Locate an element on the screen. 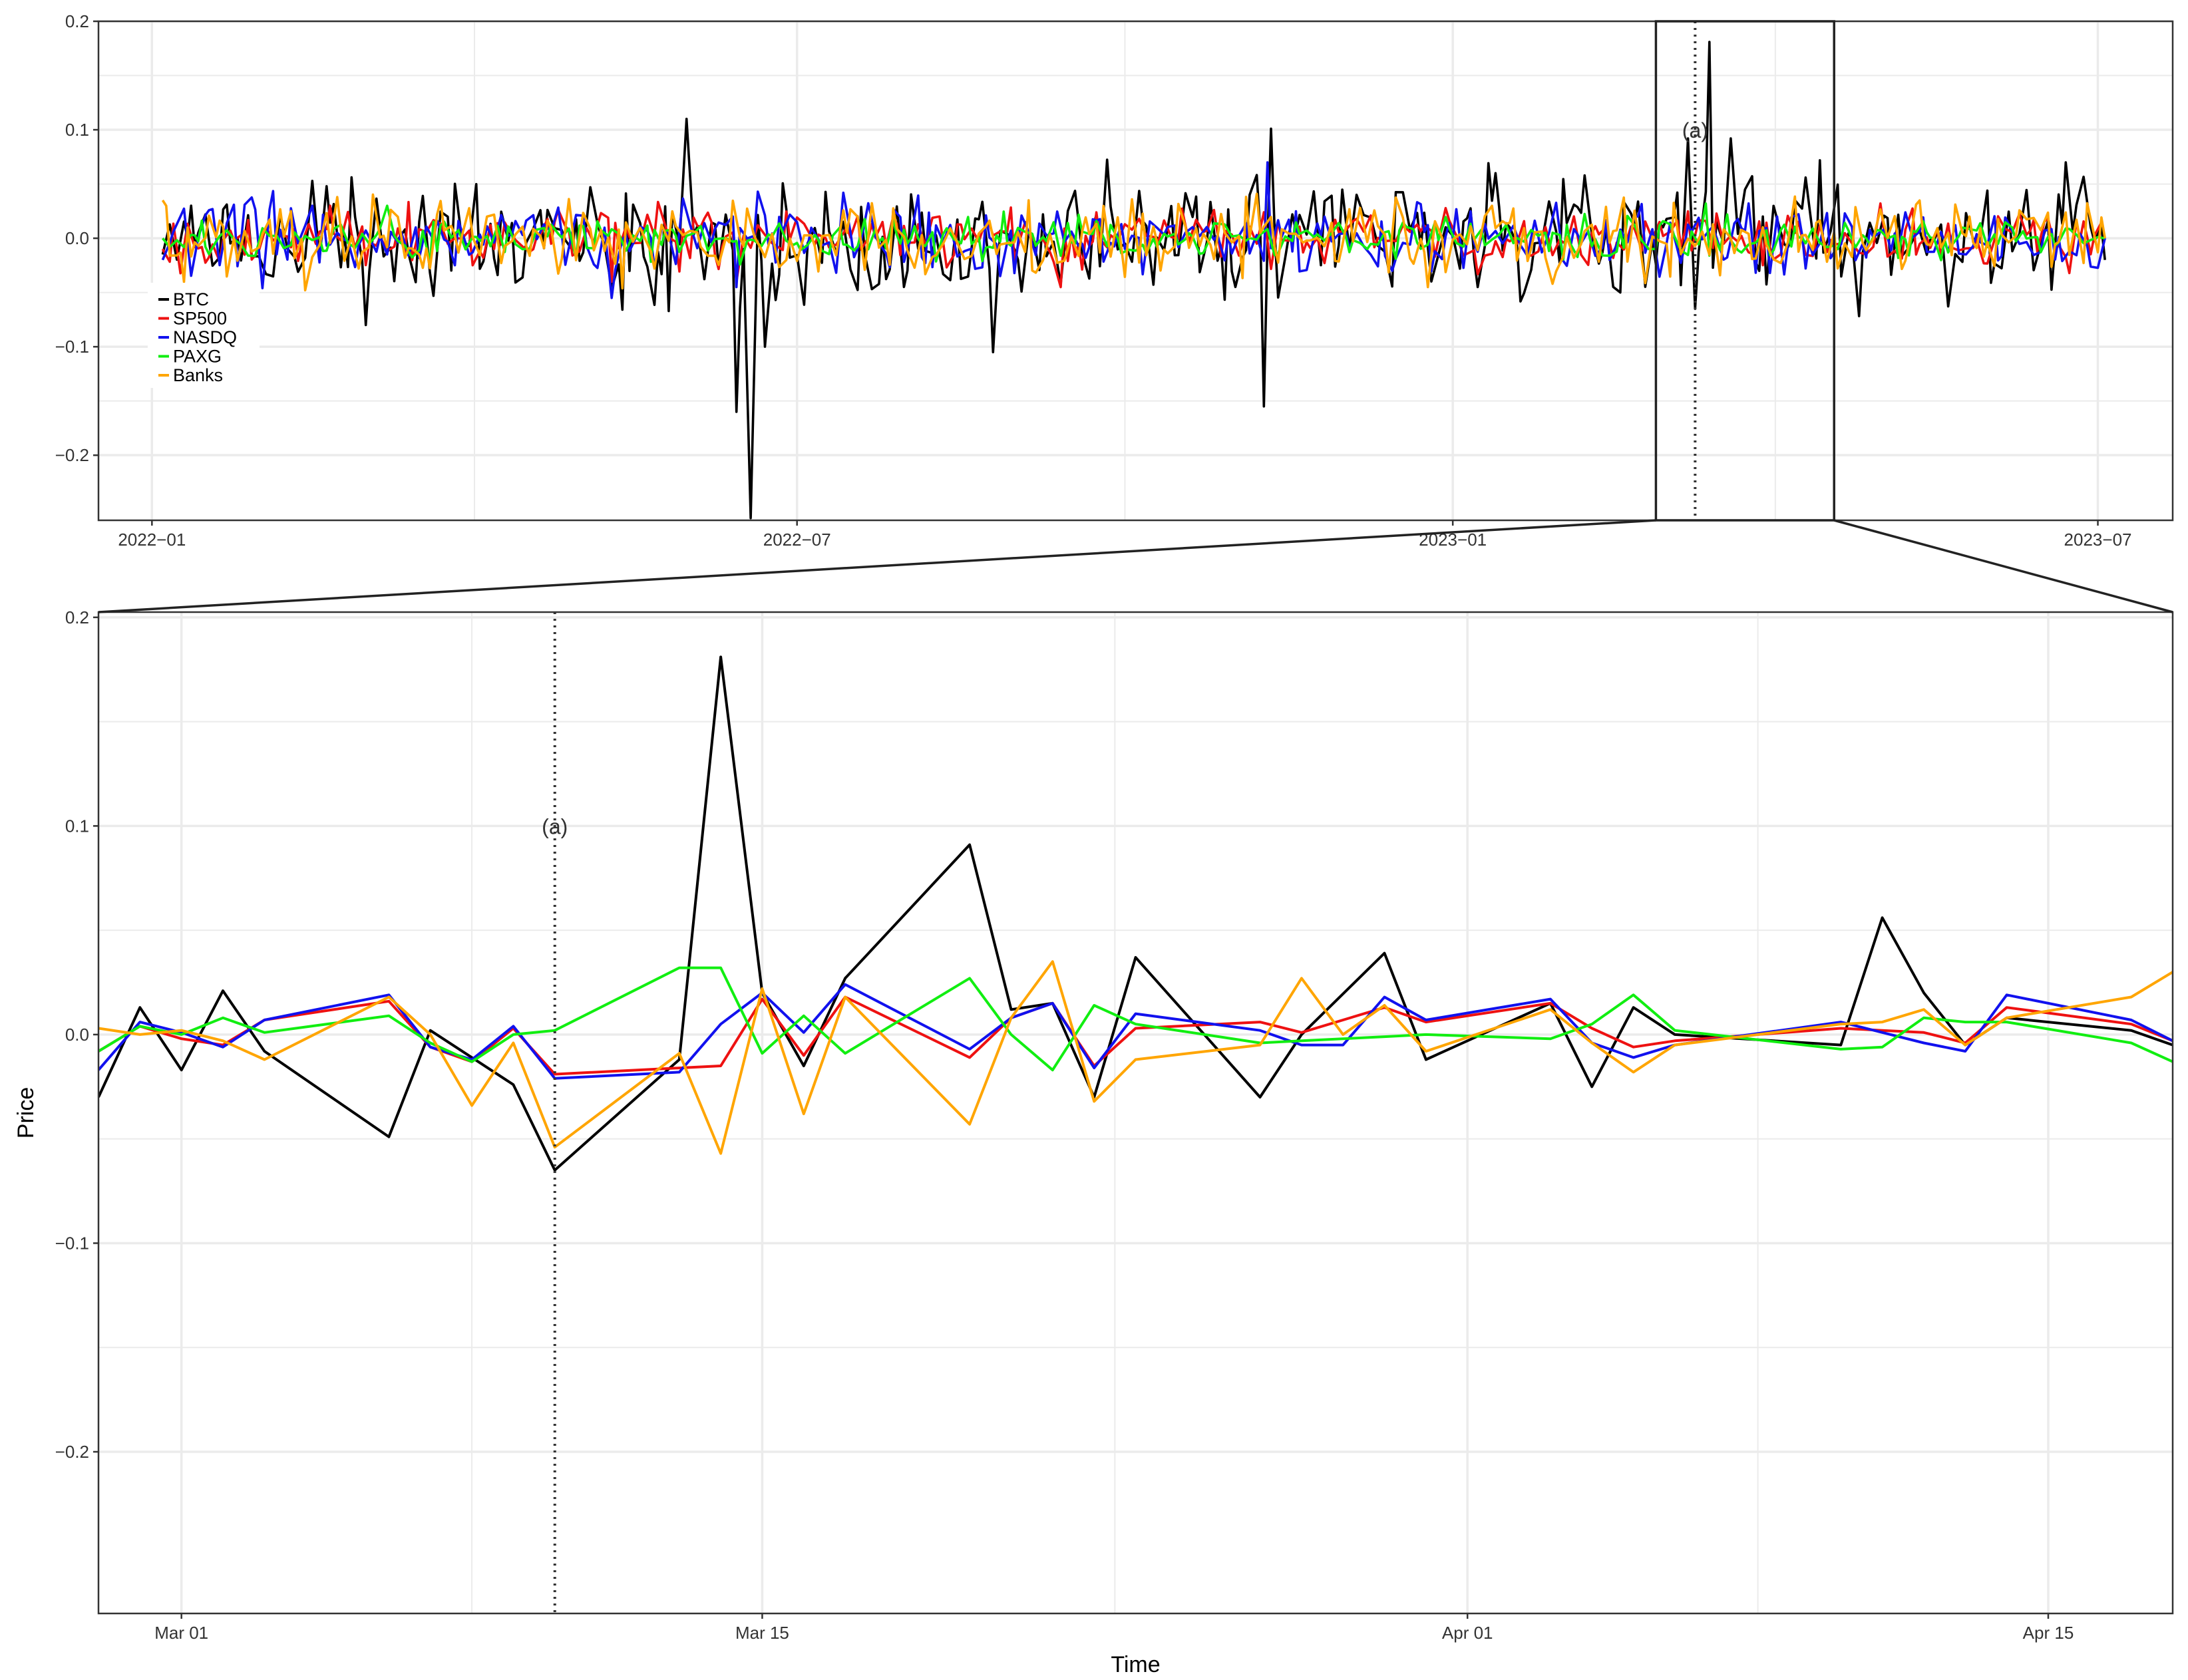 The width and height of the screenshot is (2188, 1680). legend-label-btc: BTC is located at coordinates (191, 299).